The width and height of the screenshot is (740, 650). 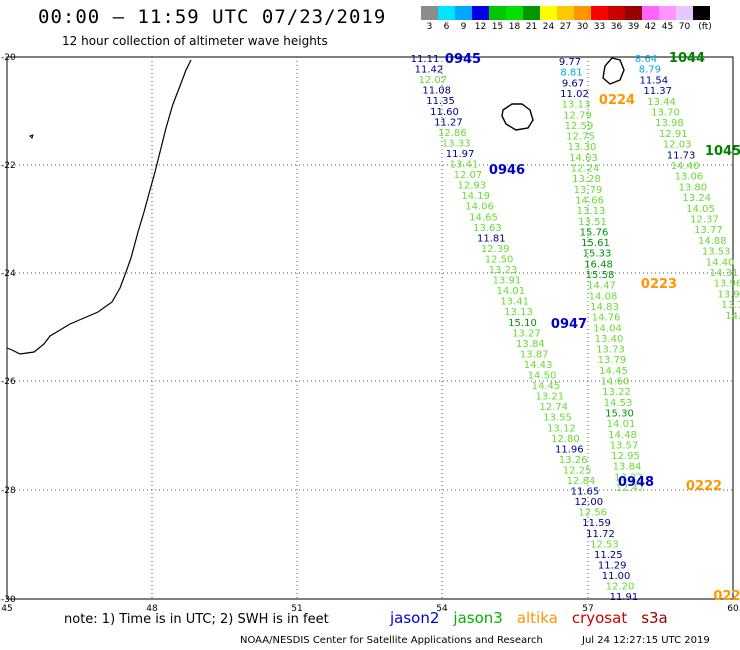 I want to click on wave-height-value: 11.81, so click(x=491, y=238).